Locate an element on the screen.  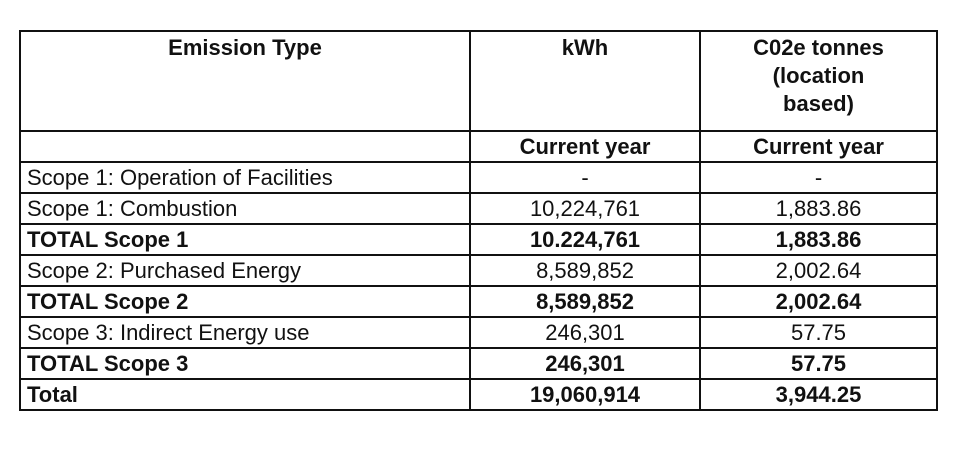
kwh-cell: 10,224,761 is located at coordinates (585, 208).